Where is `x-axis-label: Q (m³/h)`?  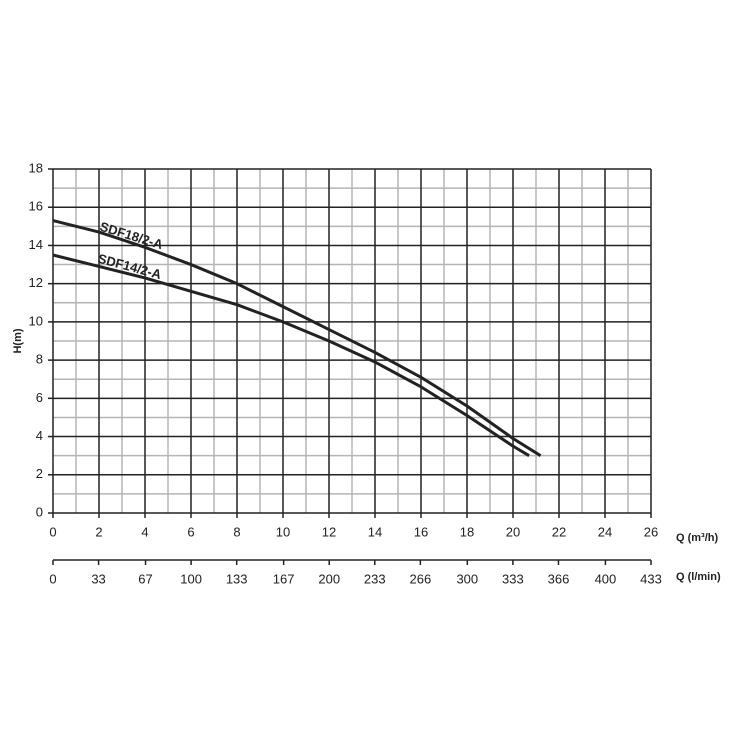 x-axis-label: Q (m³/h) is located at coordinates (697, 538).